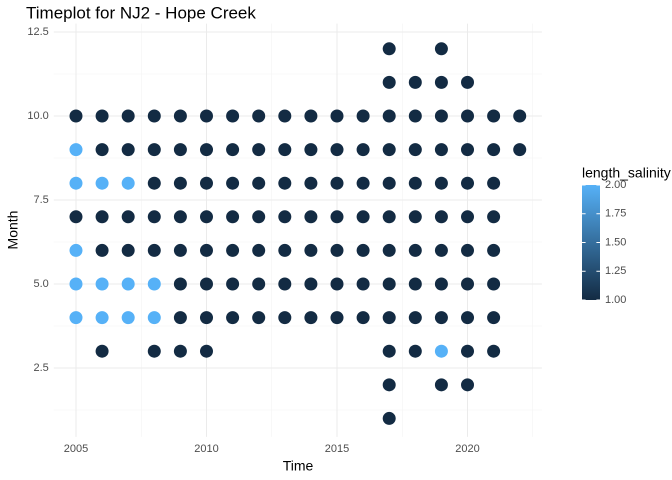 The image size is (672, 480). What do you see at coordinates (76, 449) in the screenshot?
I see `x-tick-label: 2005` at bounding box center [76, 449].